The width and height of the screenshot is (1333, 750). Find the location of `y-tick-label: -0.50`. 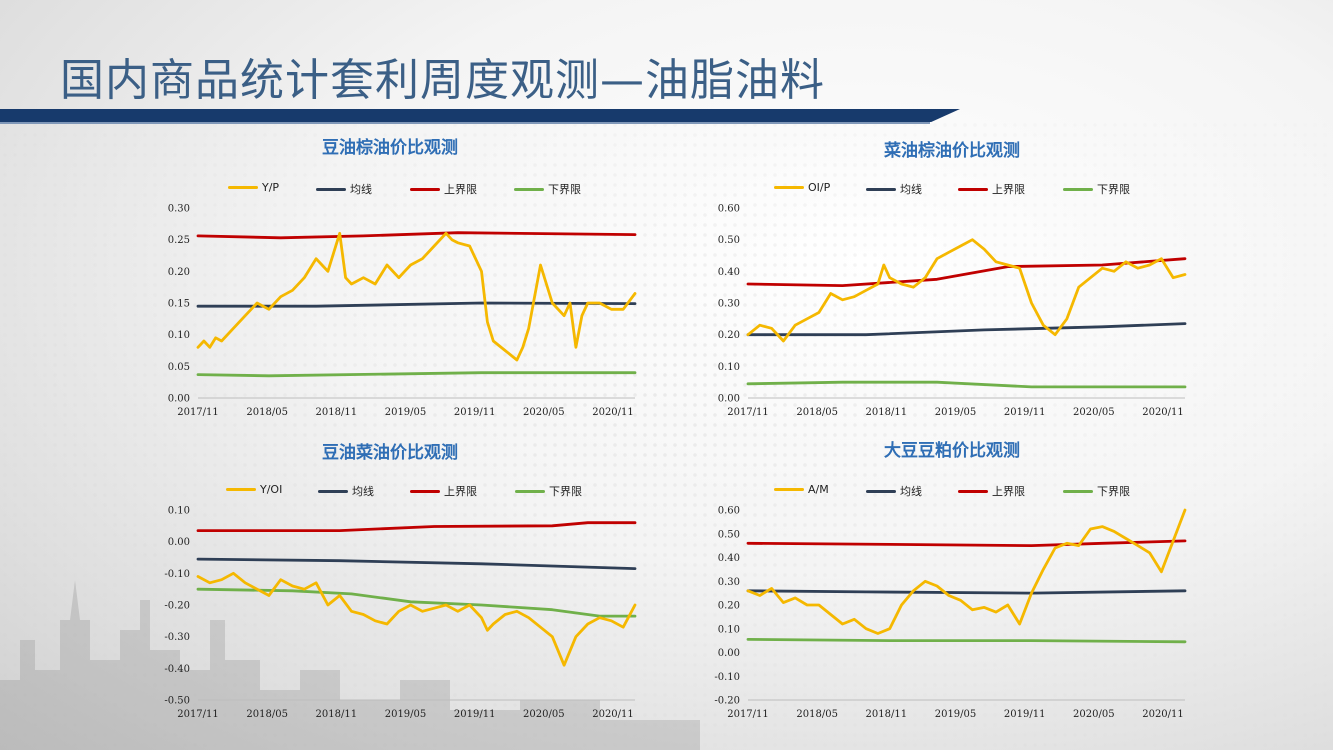

y-tick-label: -0.50 is located at coordinates (177, 701).